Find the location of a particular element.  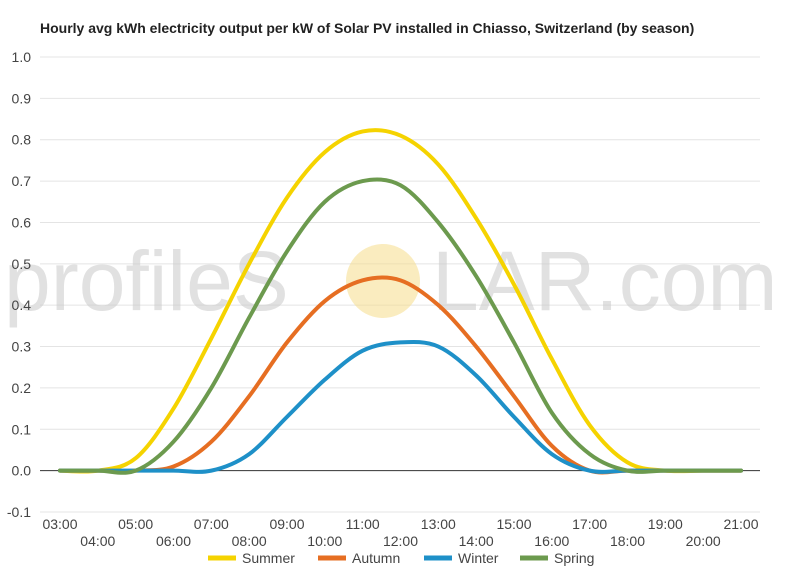

x-tick-label: 21:00 is located at coordinates (740, 524).